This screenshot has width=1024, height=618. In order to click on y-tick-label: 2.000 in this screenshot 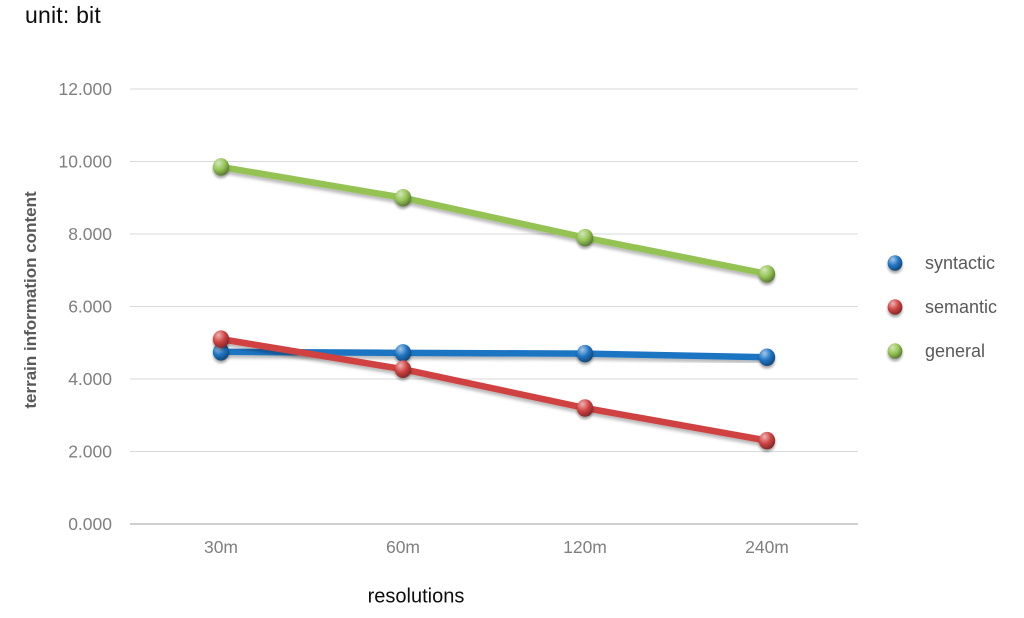, I will do `click(90, 452)`.